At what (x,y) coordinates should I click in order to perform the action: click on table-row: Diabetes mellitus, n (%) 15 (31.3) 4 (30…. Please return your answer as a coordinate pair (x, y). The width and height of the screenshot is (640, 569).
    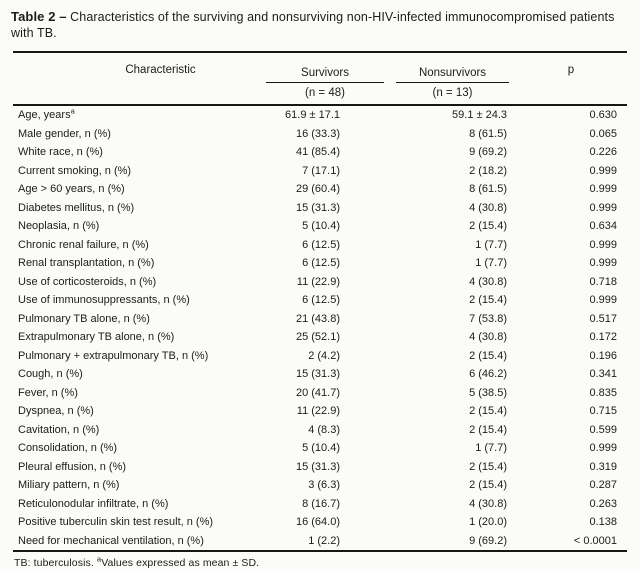
    Looking at the image, I should click on (320, 208).